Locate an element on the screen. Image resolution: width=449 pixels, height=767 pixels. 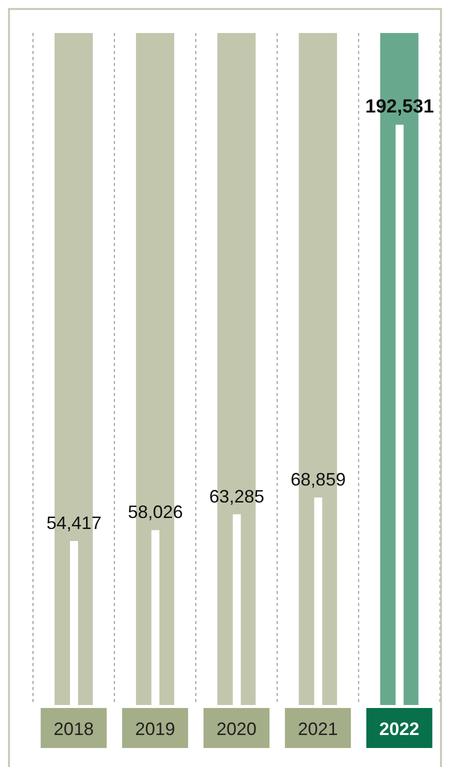
x-tick-label: 2018 is located at coordinates (74, 729).